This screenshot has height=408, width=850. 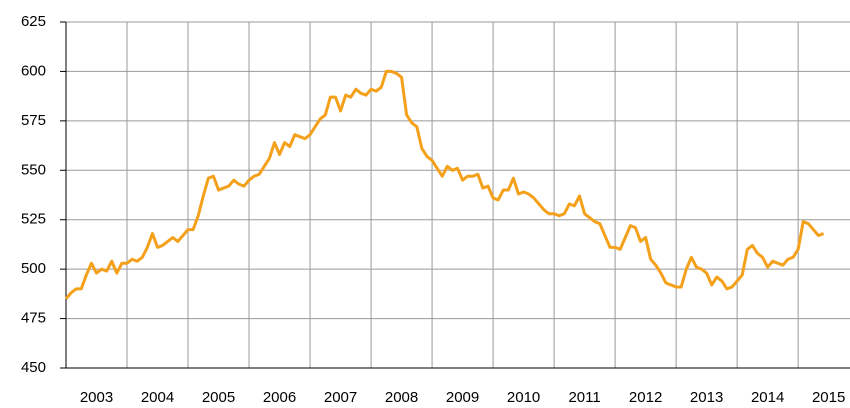 What do you see at coordinates (401, 397) in the screenshot?
I see `x-tick-label: 2008` at bounding box center [401, 397].